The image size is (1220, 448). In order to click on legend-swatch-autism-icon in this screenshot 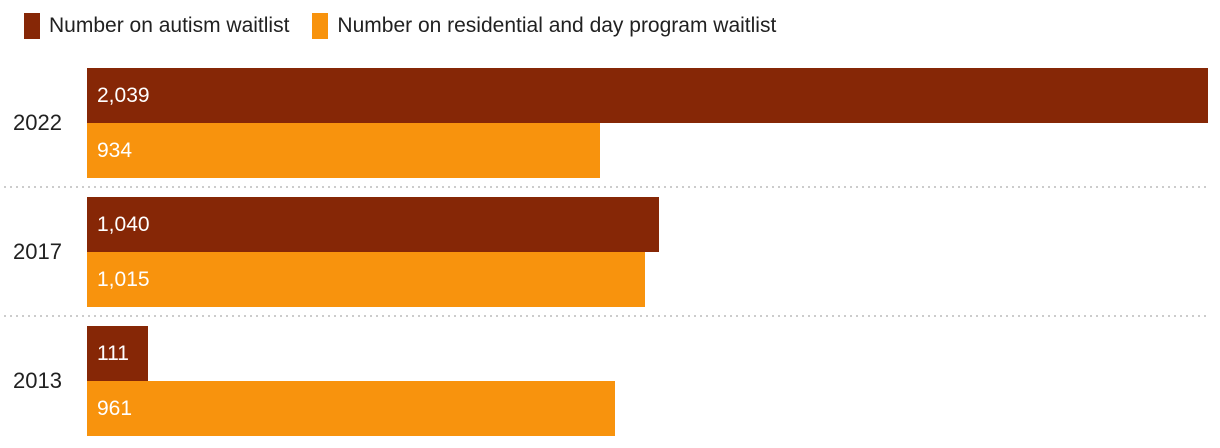, I will do `click(32, 26)`.